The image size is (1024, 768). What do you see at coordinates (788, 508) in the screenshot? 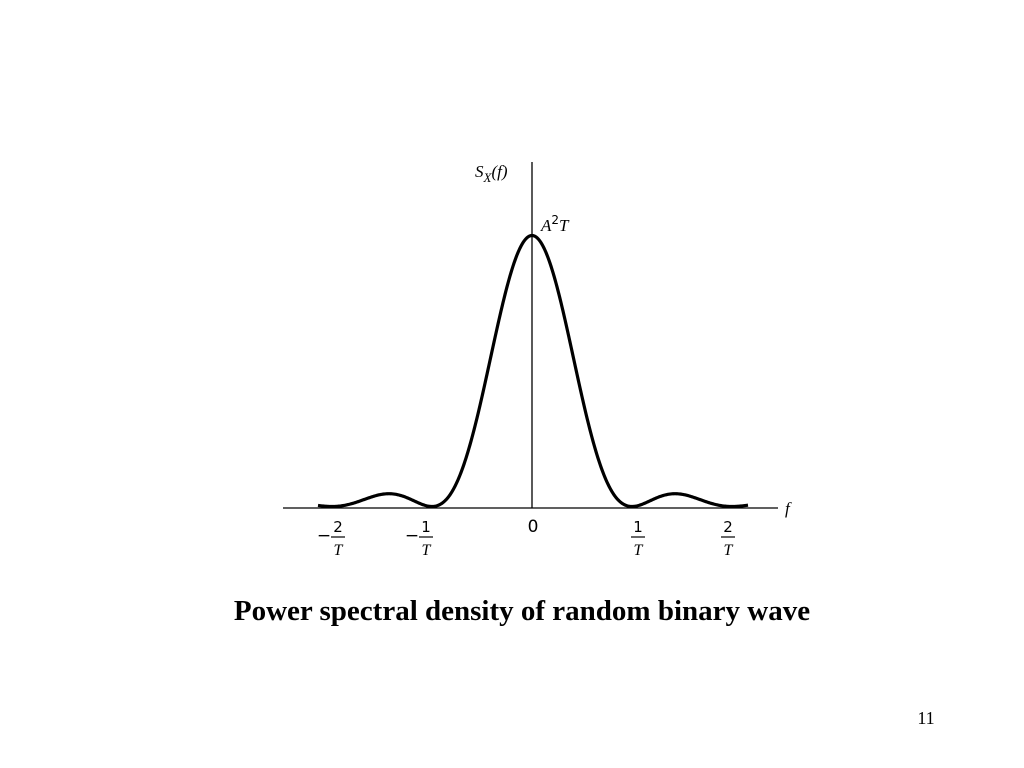
I see `x-axis-label: f` at bounding box center [788, 508].